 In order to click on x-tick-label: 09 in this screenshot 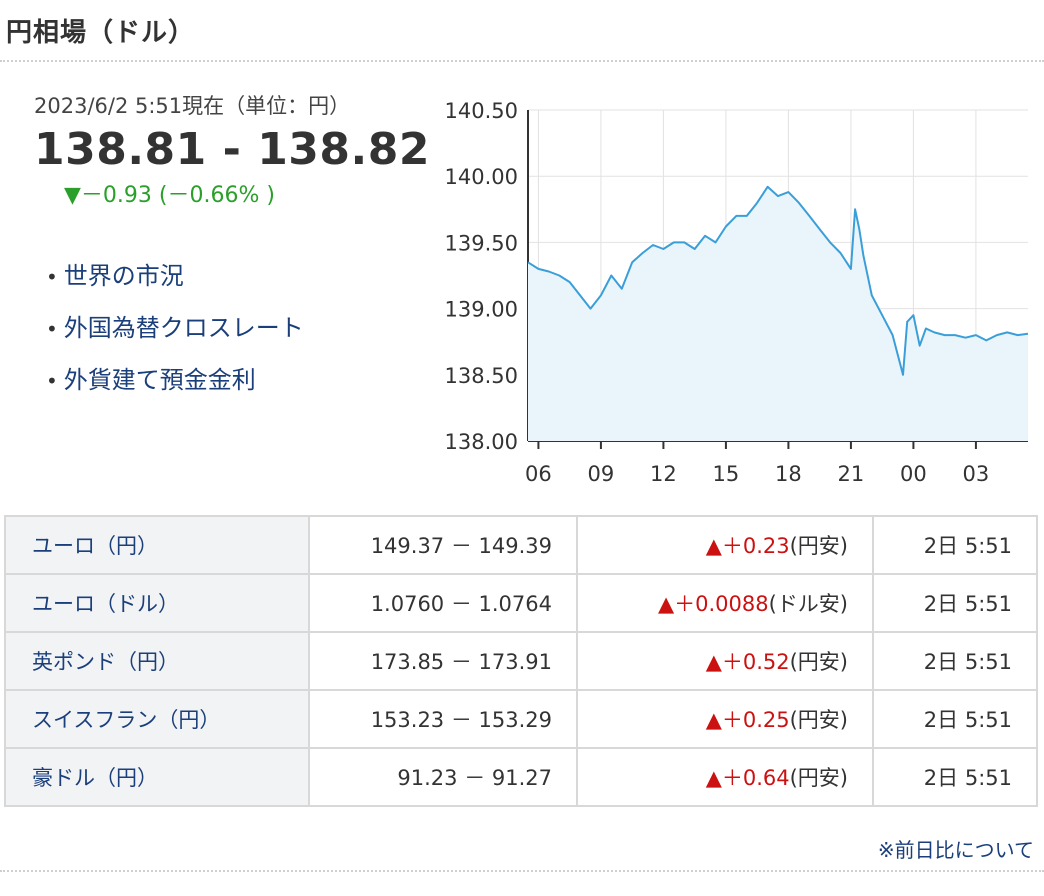, I will do `click(601, 474)`.